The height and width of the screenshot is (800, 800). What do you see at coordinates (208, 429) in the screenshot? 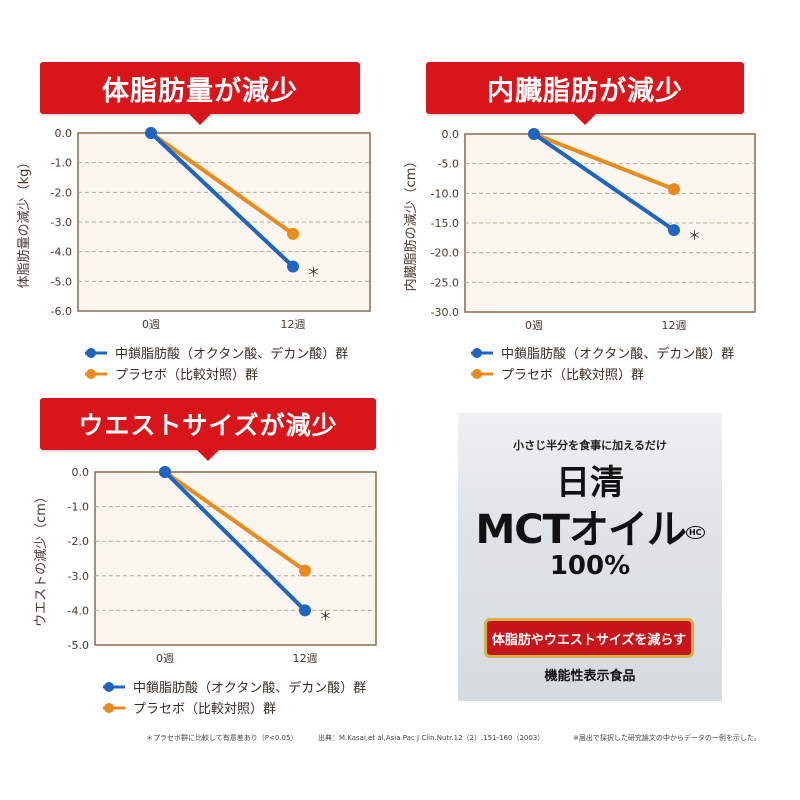
I see `chart-title-waist: ウエストサイズが減少` at bounding box center [208, 429].